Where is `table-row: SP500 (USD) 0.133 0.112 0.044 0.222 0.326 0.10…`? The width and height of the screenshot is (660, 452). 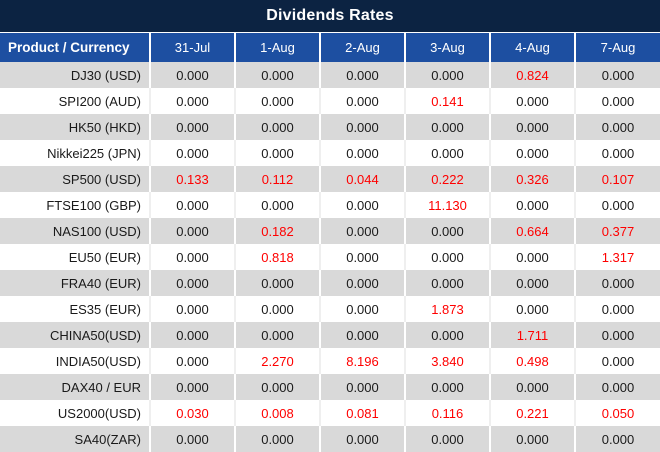 table-row: SP500 (USD) 0.133 0.112 0.044 0.222 0.326 0.10… is located at coordinates (330, 179).